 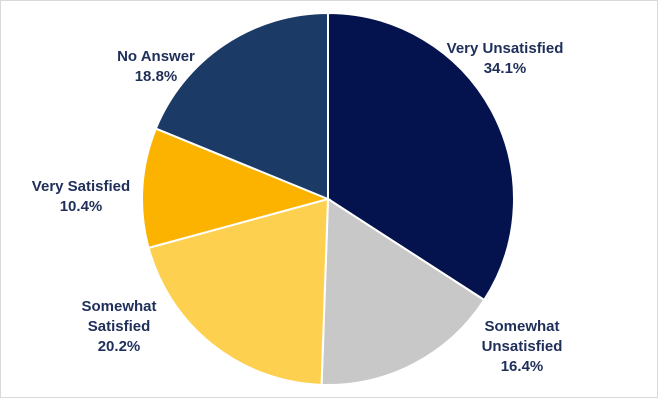 What do you see at coordinates (81, 196) in the screenshot?
I see `pie-label-3: Very Satisfied 10.4%` at bounding box center [81, 196].